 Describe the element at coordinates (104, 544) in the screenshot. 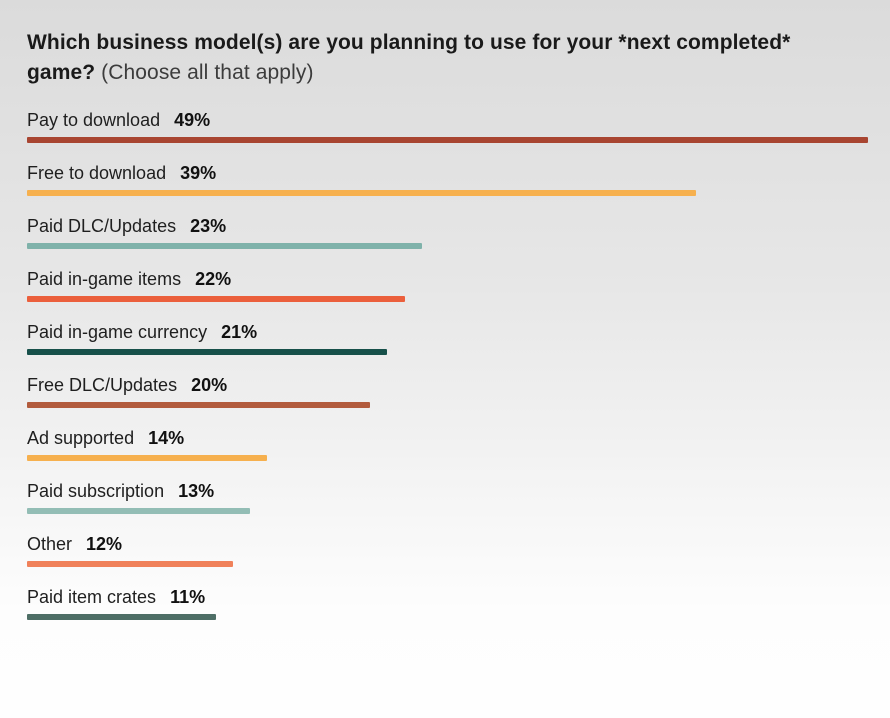

I see `bar-value: 12%` at that location.